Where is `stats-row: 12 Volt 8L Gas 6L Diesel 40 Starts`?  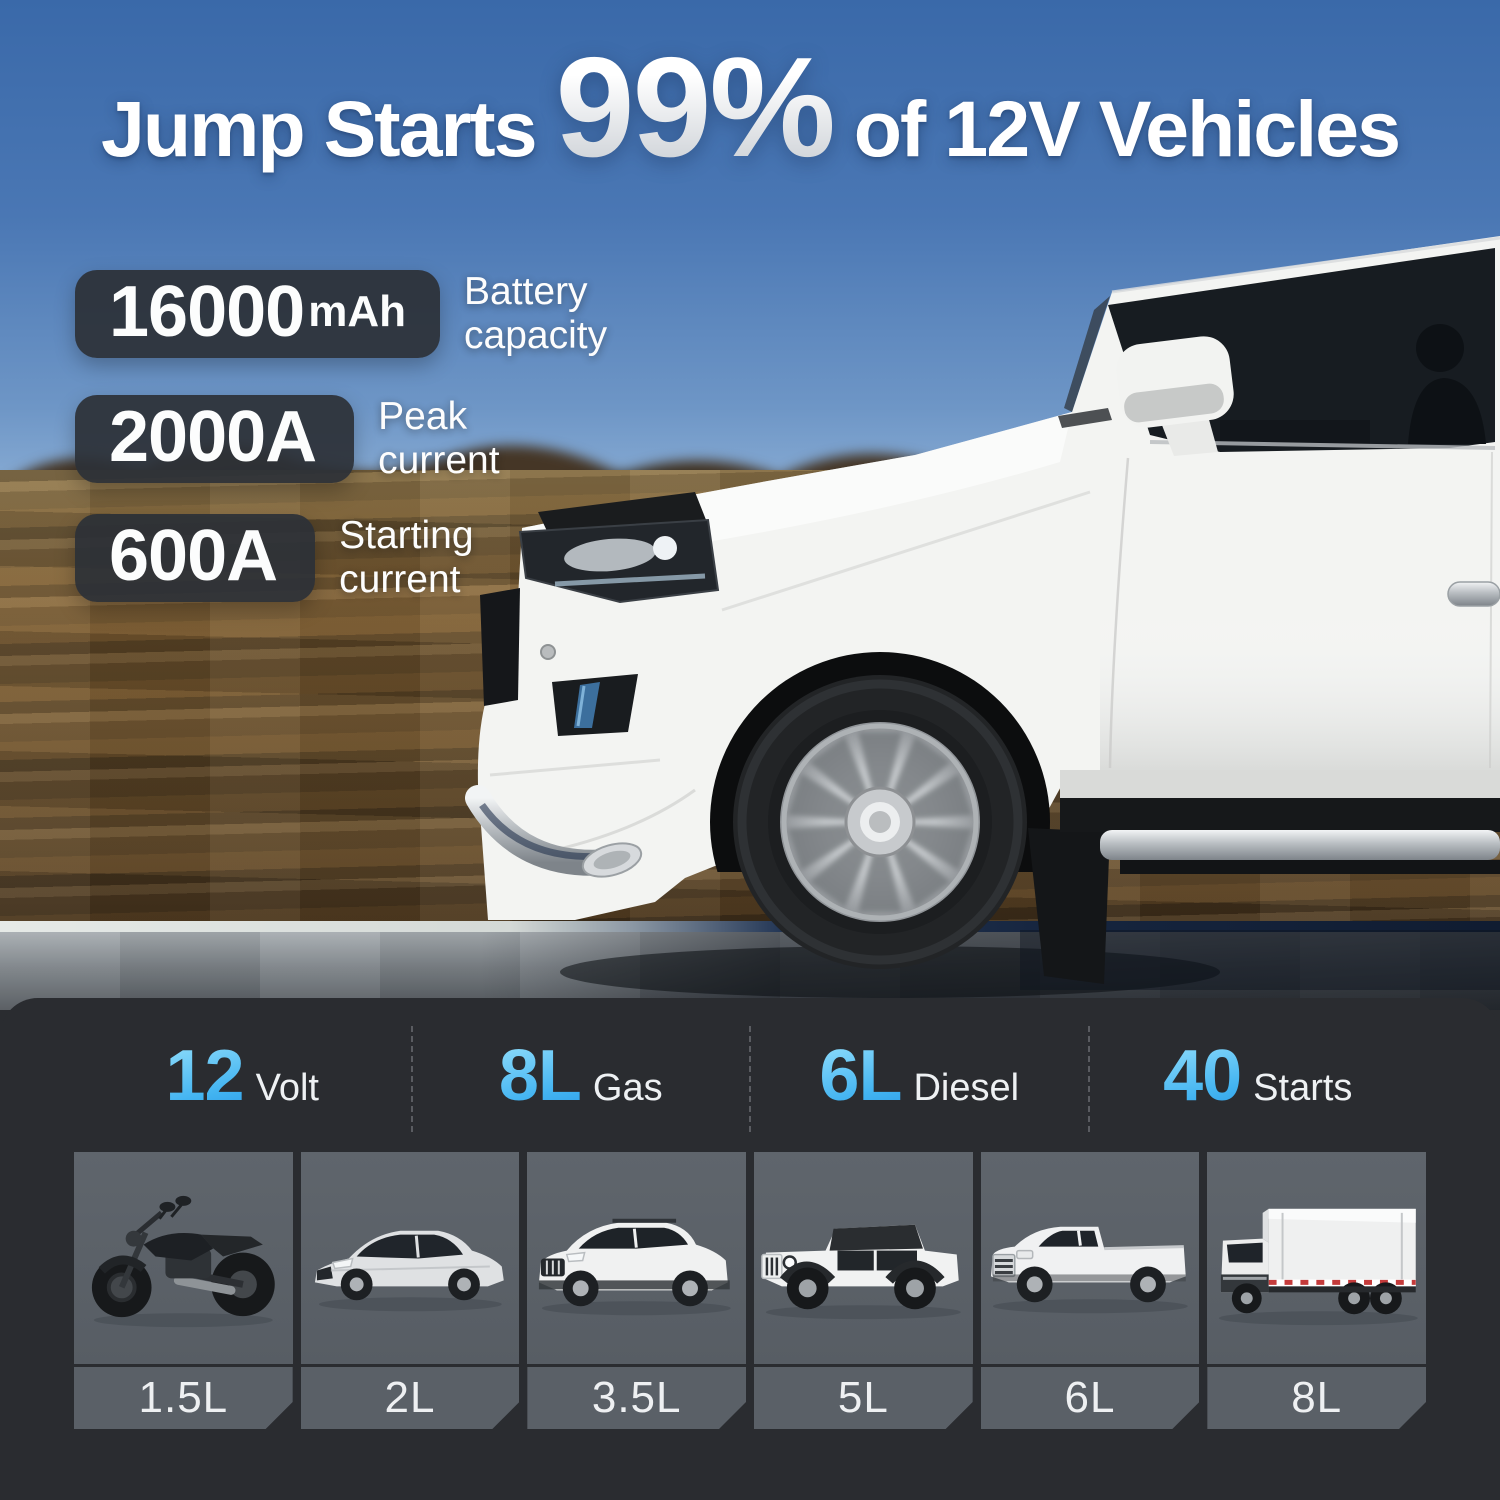 stats-row: 12 Volt 8L Gas 6L Diesel 40 Starts is located at coordinates (750, 1079).